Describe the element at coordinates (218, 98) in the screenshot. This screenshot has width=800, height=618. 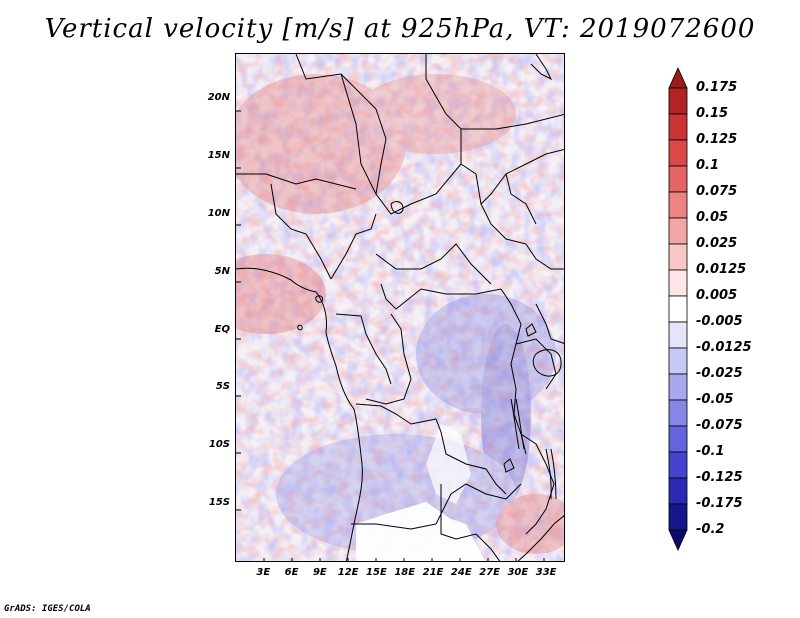
I see `lat-tick-label: 20N` at that location.